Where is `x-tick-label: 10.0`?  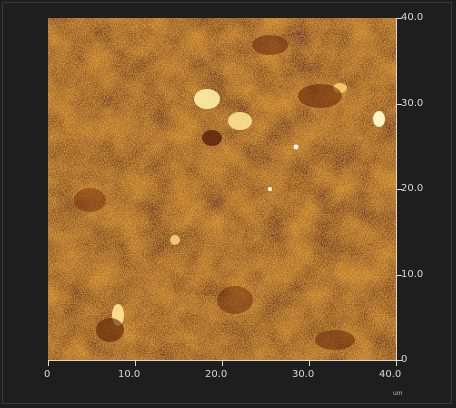 x-tick-label: 10.0 is located at coordinates (129, 374).